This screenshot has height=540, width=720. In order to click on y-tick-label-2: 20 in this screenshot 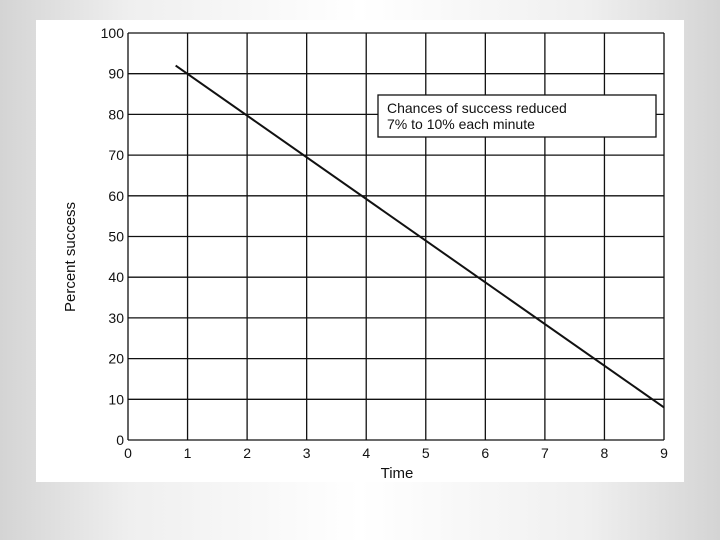, I will do `click(116, 359)`.